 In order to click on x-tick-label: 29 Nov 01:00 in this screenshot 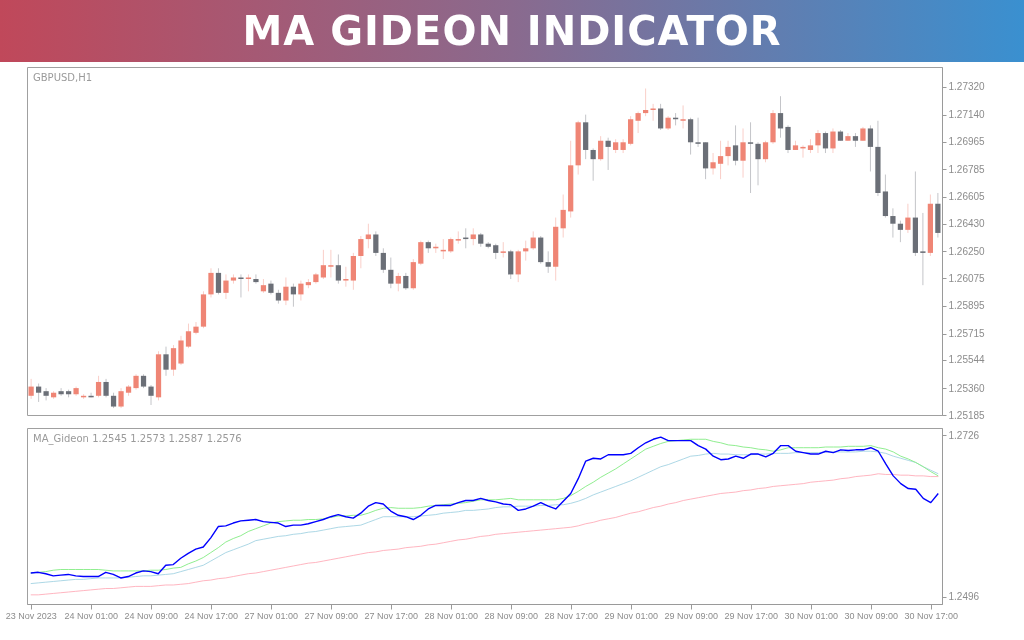, I will do `click(631, 615)`.